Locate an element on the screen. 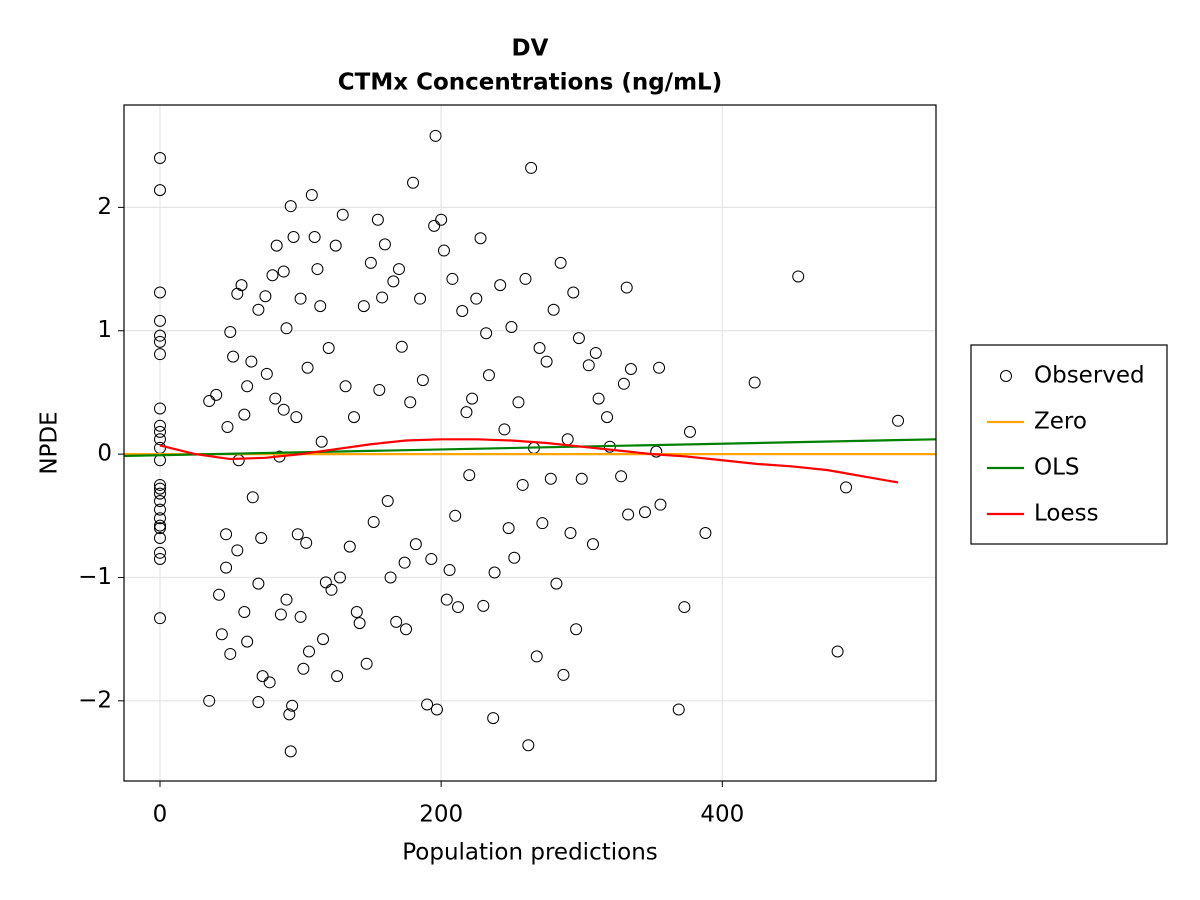  y-tick-label: 1 is located at coordinates (104, 330).